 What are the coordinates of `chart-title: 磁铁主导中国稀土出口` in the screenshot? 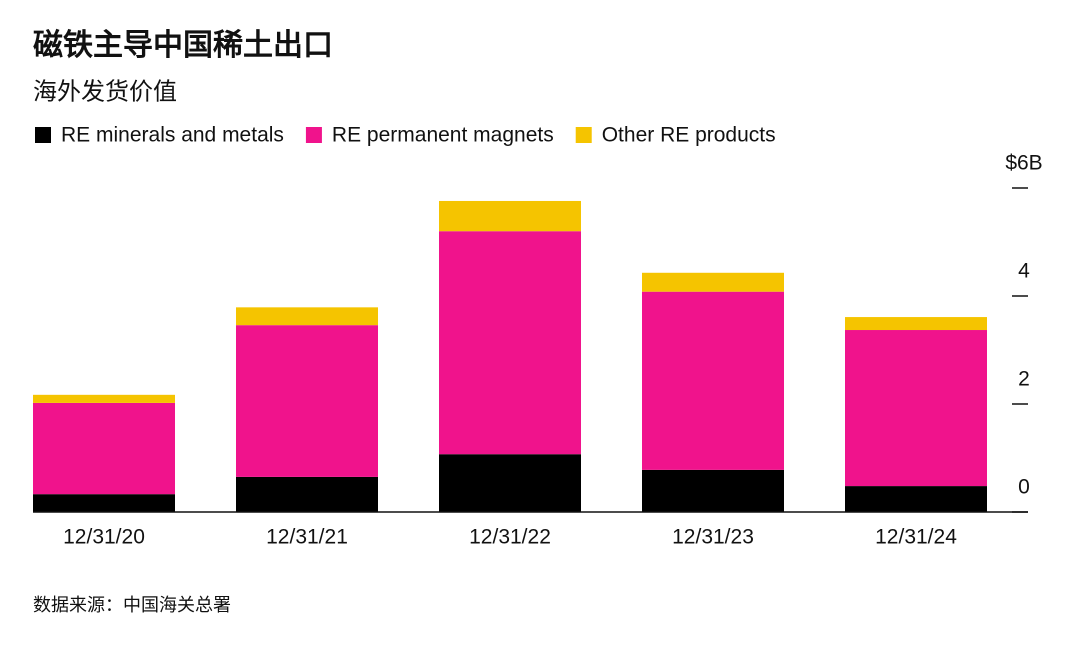 It's located at (183, 45).